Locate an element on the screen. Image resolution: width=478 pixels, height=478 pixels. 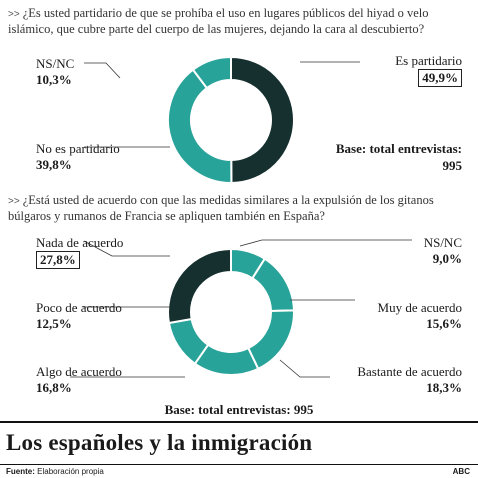
value-partidario: 49,9% is located at coordinates (440, 78).